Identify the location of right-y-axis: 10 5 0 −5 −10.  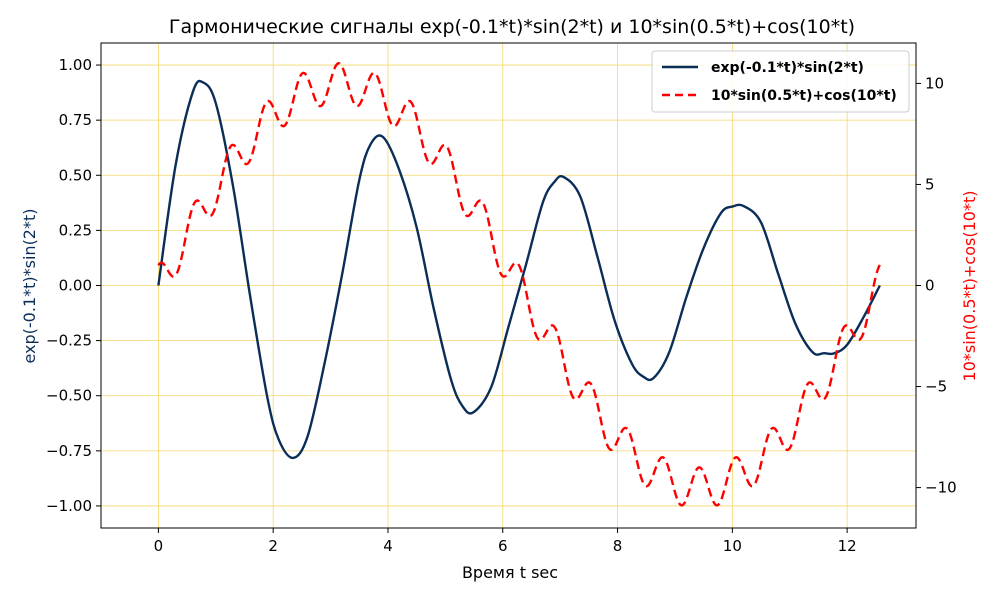
(936, 285).